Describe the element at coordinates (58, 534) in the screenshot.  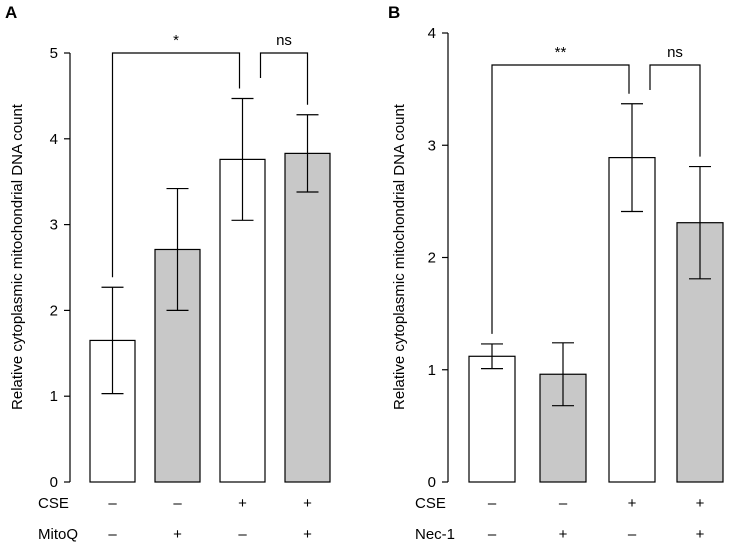
I see `condition-name: MitoQ` at that location.